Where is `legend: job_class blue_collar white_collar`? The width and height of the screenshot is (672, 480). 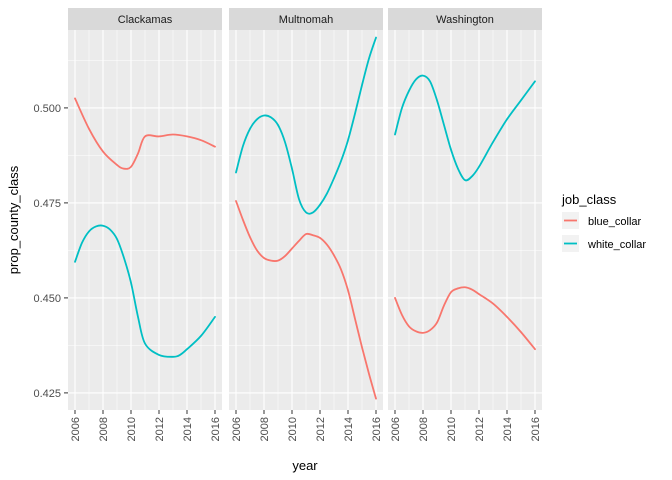
legend: job_class blue_collar white_collar is located at coordinates (603, 222).